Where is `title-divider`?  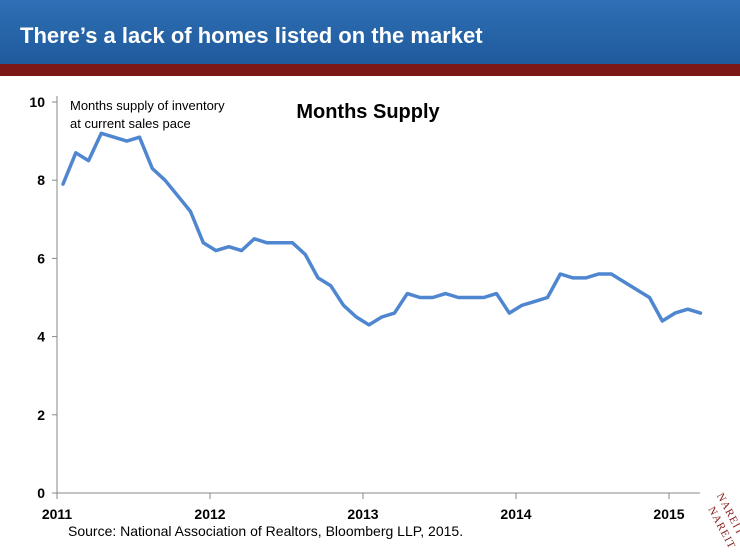
title-divider is located at coordinates (370, 70).